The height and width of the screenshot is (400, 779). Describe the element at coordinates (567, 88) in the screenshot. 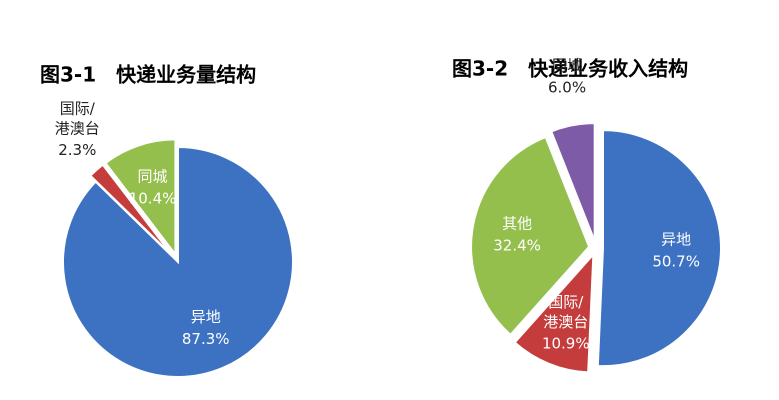

I see `value-label: 6.0%` at that location.